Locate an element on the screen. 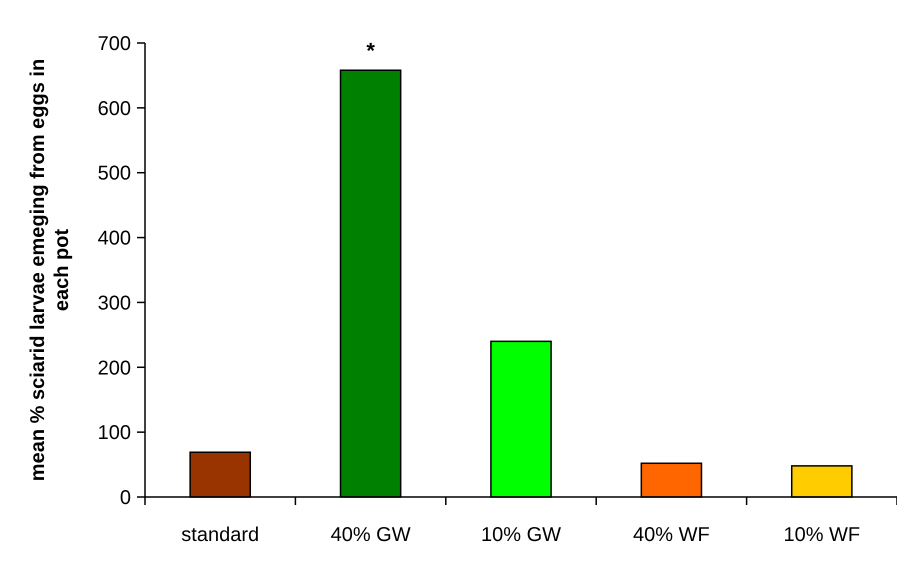 The height and width of the screenshot is (561, 897). x-tick-label: 40% GW is located at coordinates (370, 535).